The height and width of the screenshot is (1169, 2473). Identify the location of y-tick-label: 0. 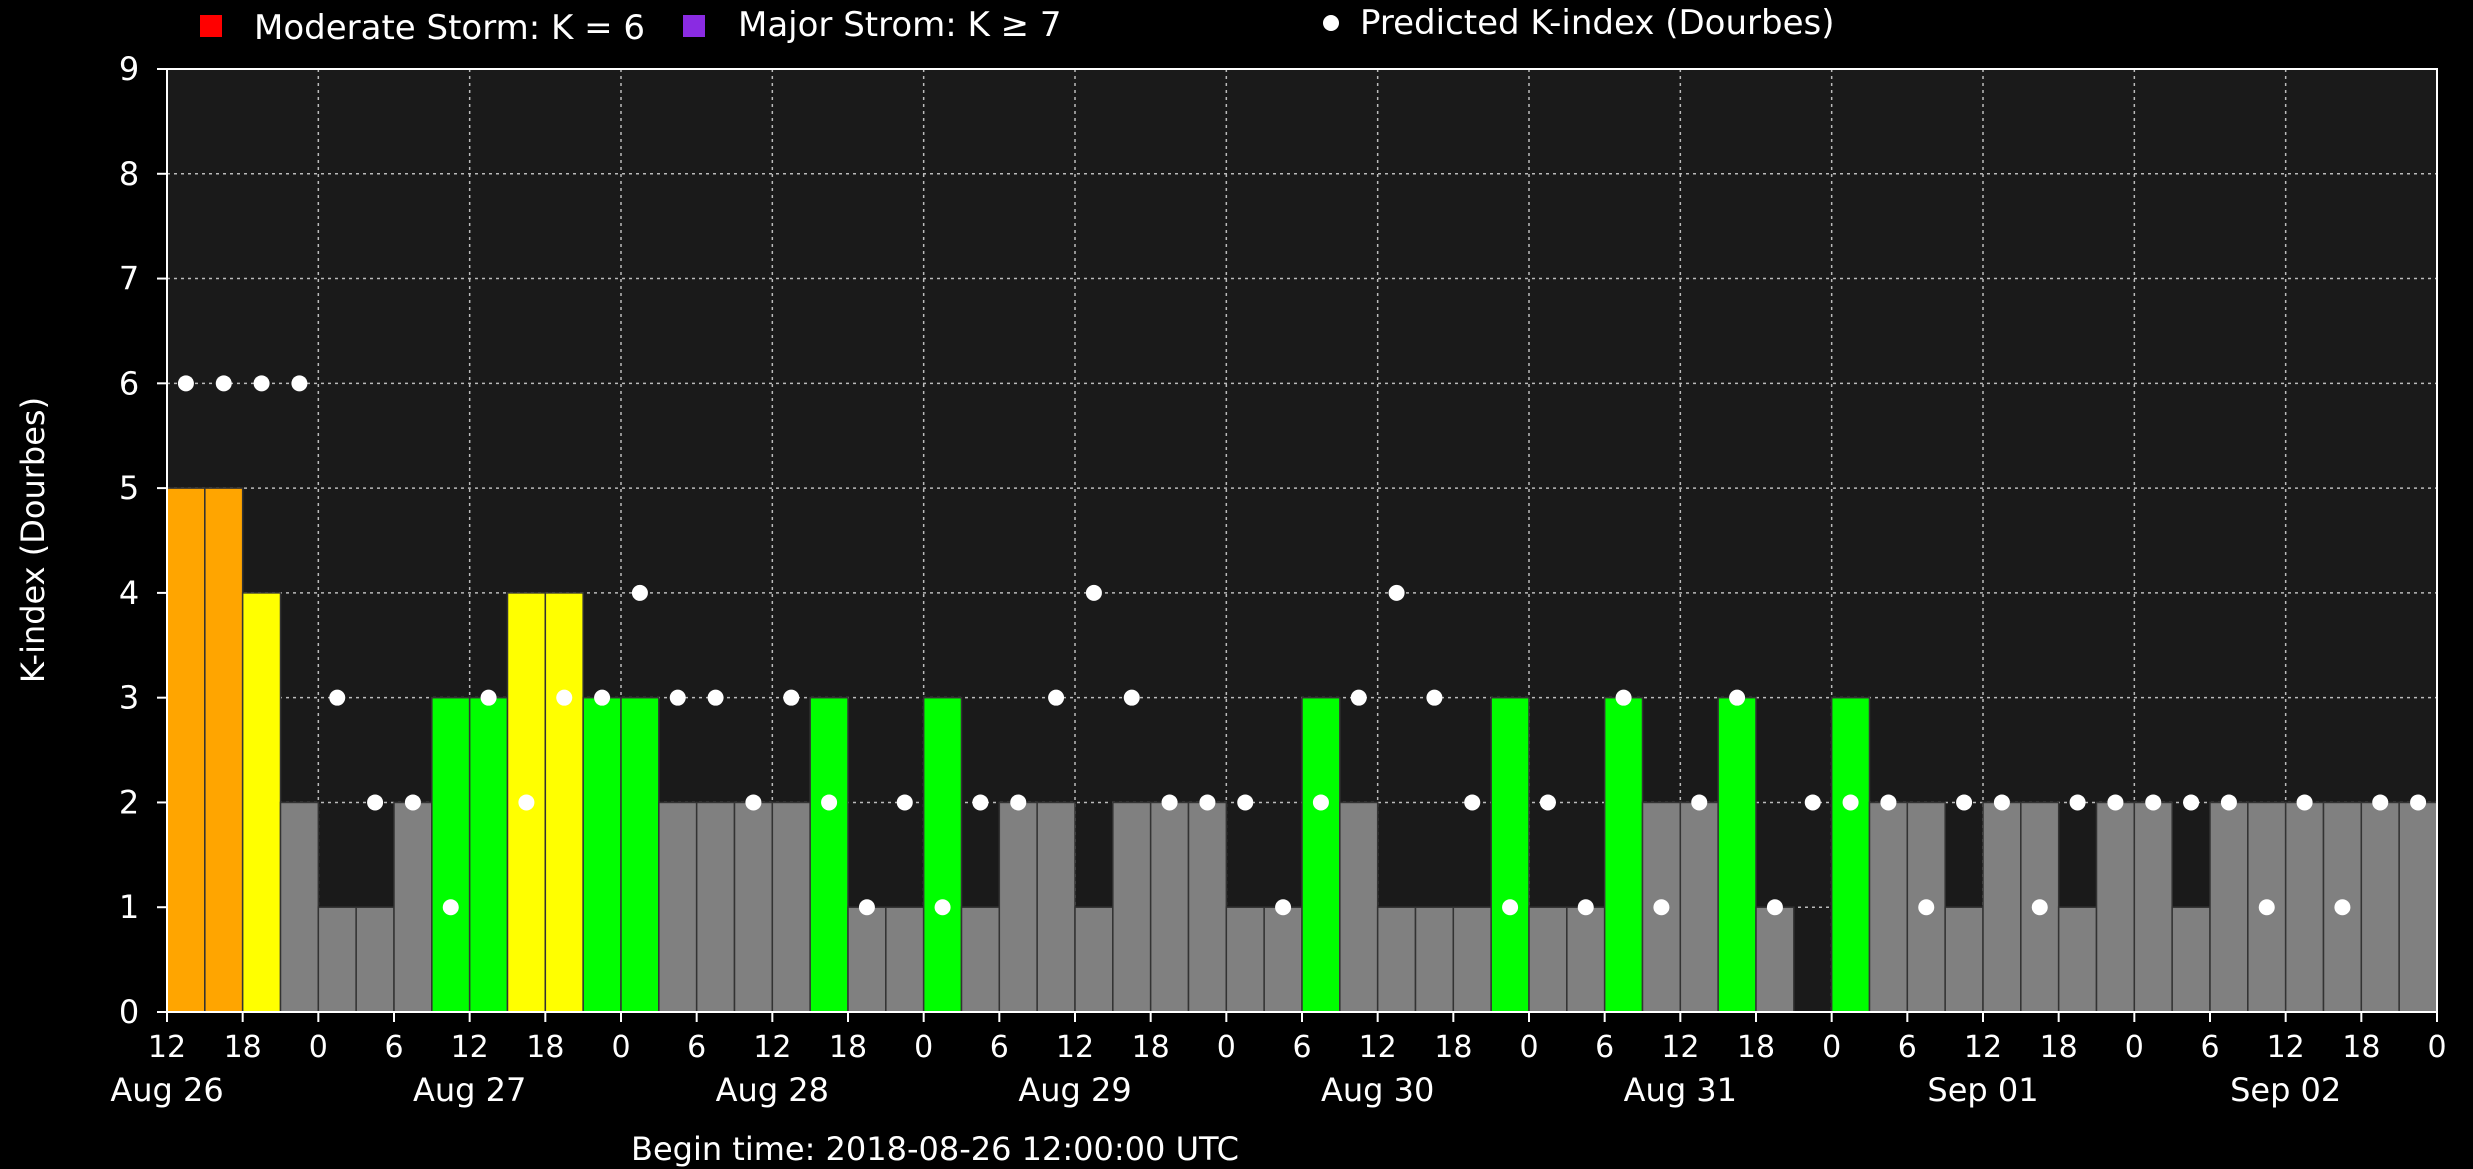
(129, 1012).